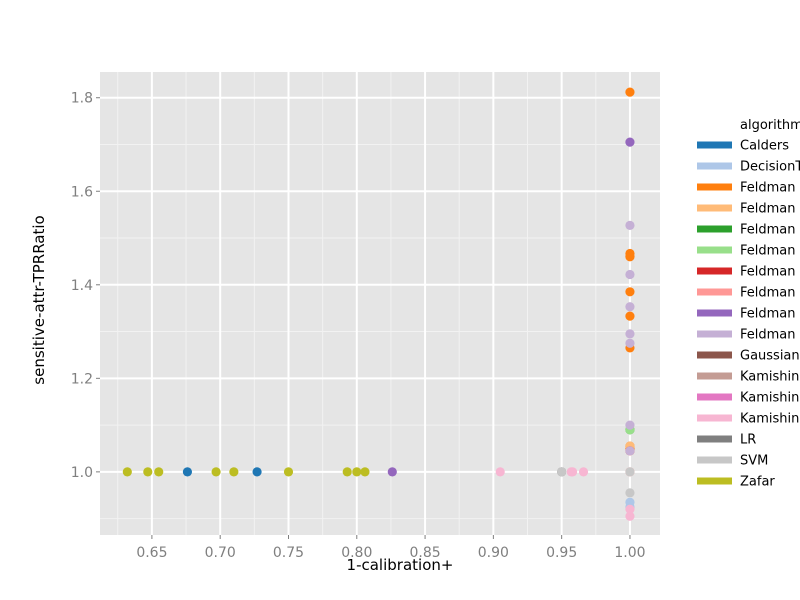 The image size is (800, 600). Describe the element at coordinates (400, 565) in the screenshot. I see `x-axis-title: 1-calibration+` at that location.